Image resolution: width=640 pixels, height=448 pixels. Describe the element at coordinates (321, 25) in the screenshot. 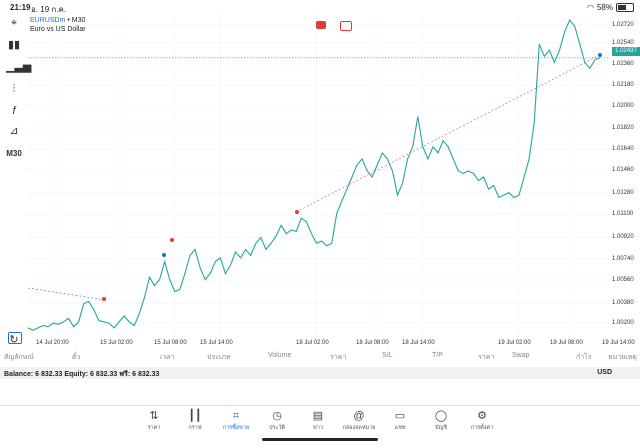

I see `sell-button` at that location.